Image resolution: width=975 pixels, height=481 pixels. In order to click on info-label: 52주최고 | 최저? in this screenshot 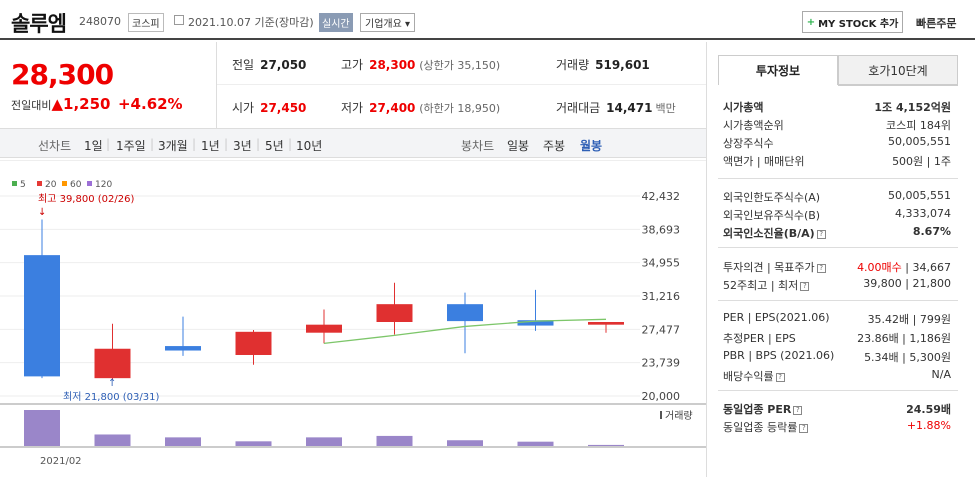, I will do `click(766, 285)`.